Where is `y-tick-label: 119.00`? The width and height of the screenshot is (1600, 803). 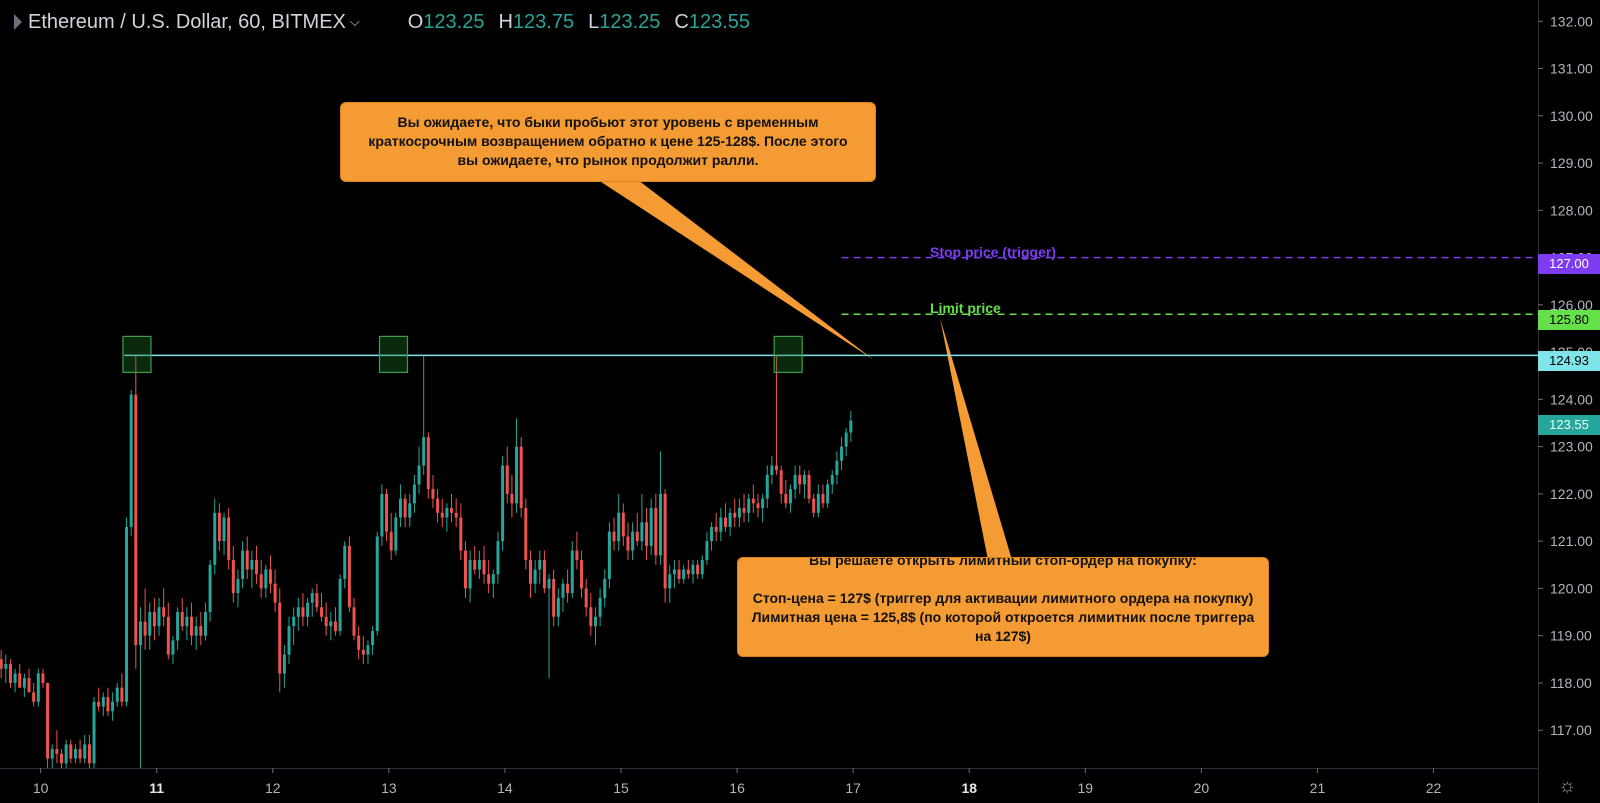 y-tick-label: 119.00 is located at coordinates (1571, 636).